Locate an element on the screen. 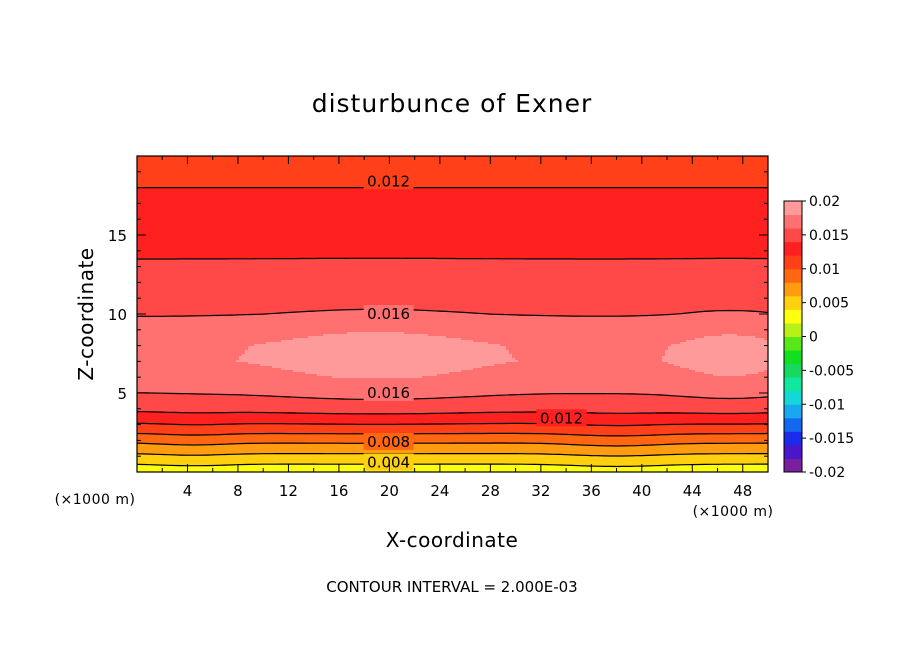 The image size is (904, 654). x-tick-label: 36 is located at coordinates (591, 491).